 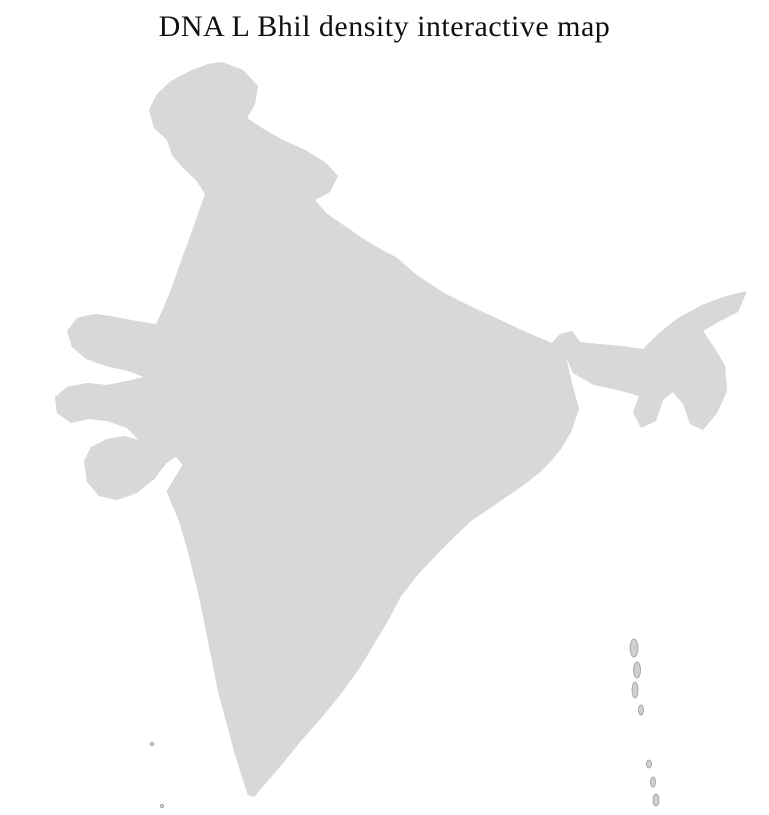 What do you see at coordinates (384, 26) in the screenshot?
I see `page-title: DNA L Bhil density interactive map` at bounding box center [384, 26].